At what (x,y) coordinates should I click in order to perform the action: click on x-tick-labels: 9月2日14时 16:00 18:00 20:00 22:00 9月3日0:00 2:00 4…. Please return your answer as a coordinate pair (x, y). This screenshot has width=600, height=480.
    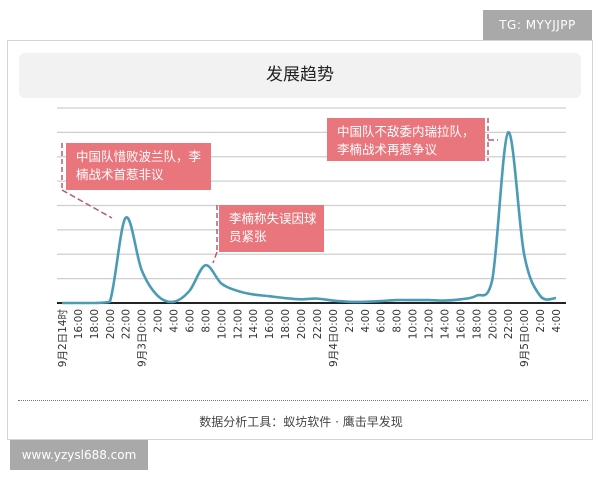
    Looking at the image, I should click on (310, 338).